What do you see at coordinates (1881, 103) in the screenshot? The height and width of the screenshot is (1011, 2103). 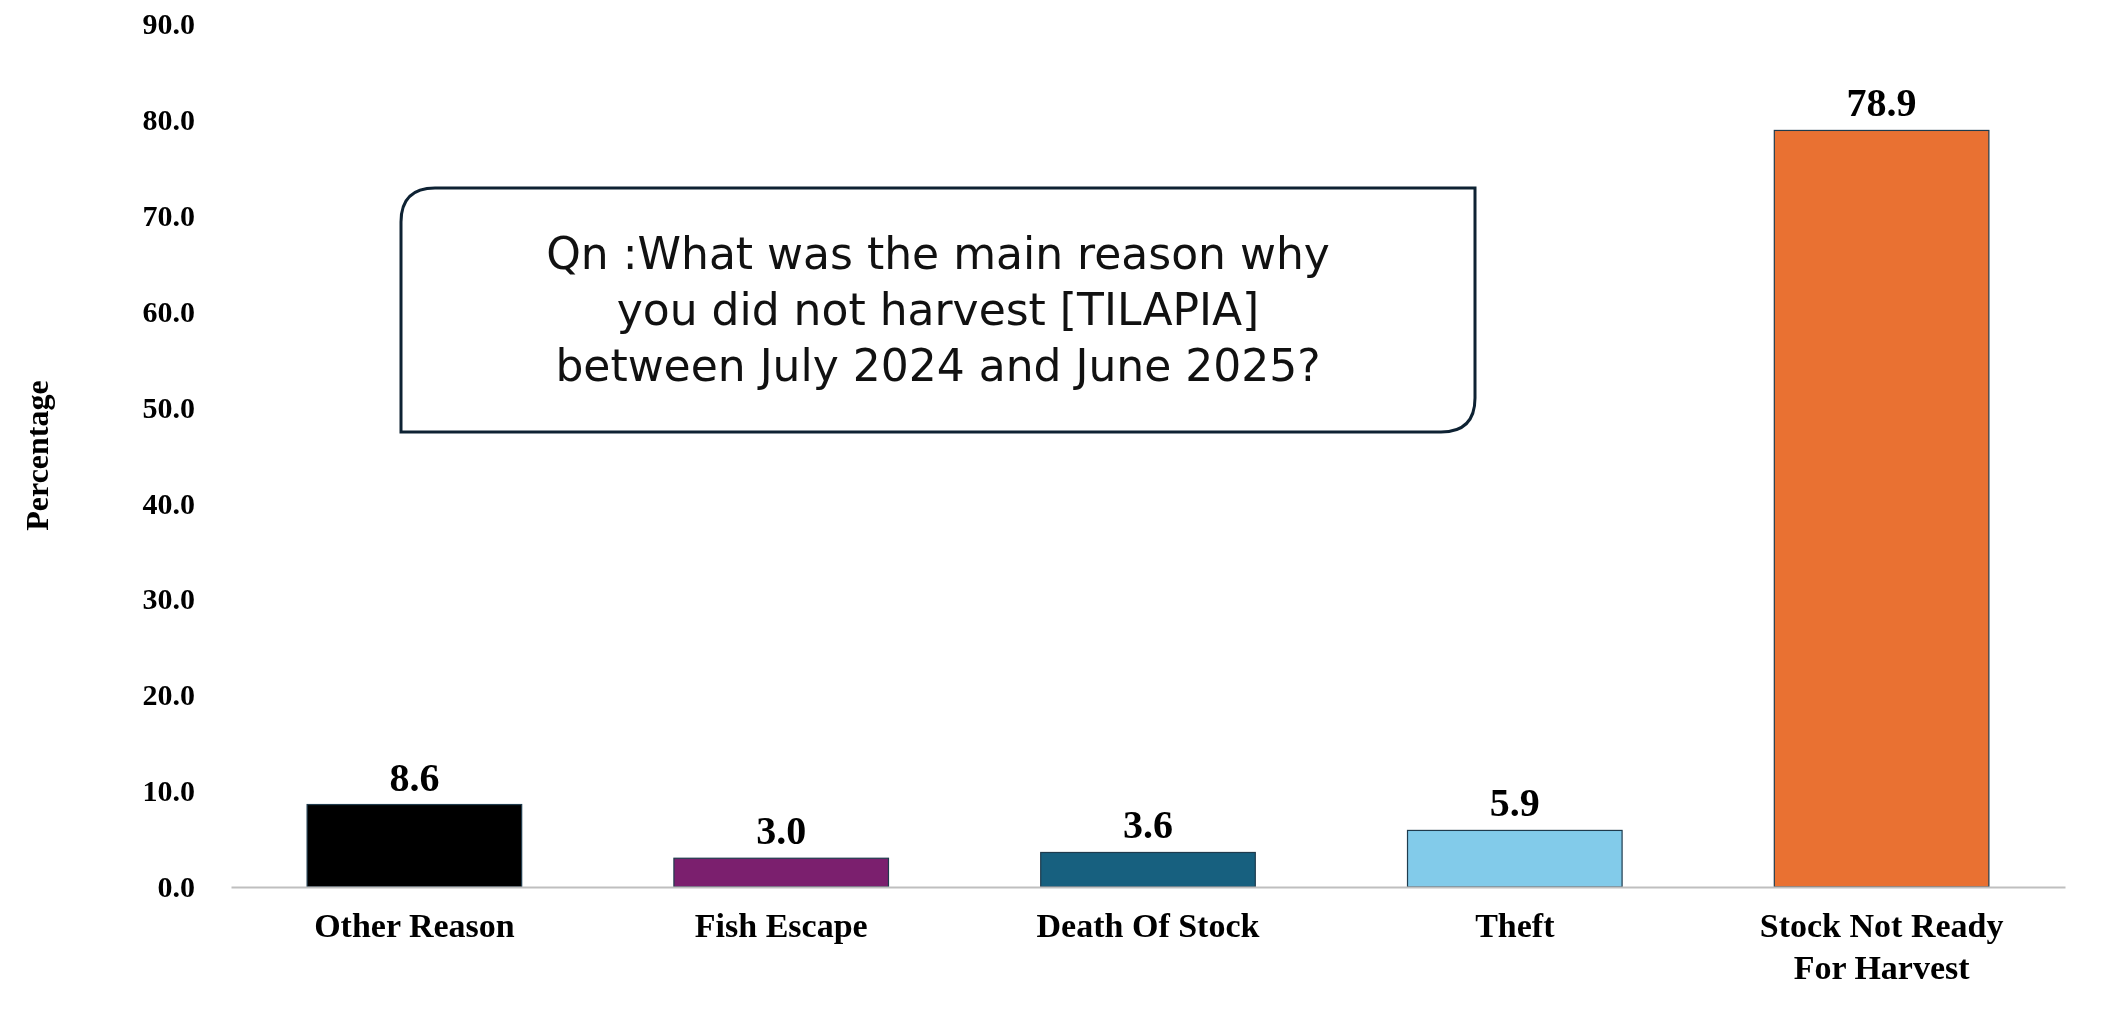 I see `data-label: 78.9` at bounding box center [1881, 103].